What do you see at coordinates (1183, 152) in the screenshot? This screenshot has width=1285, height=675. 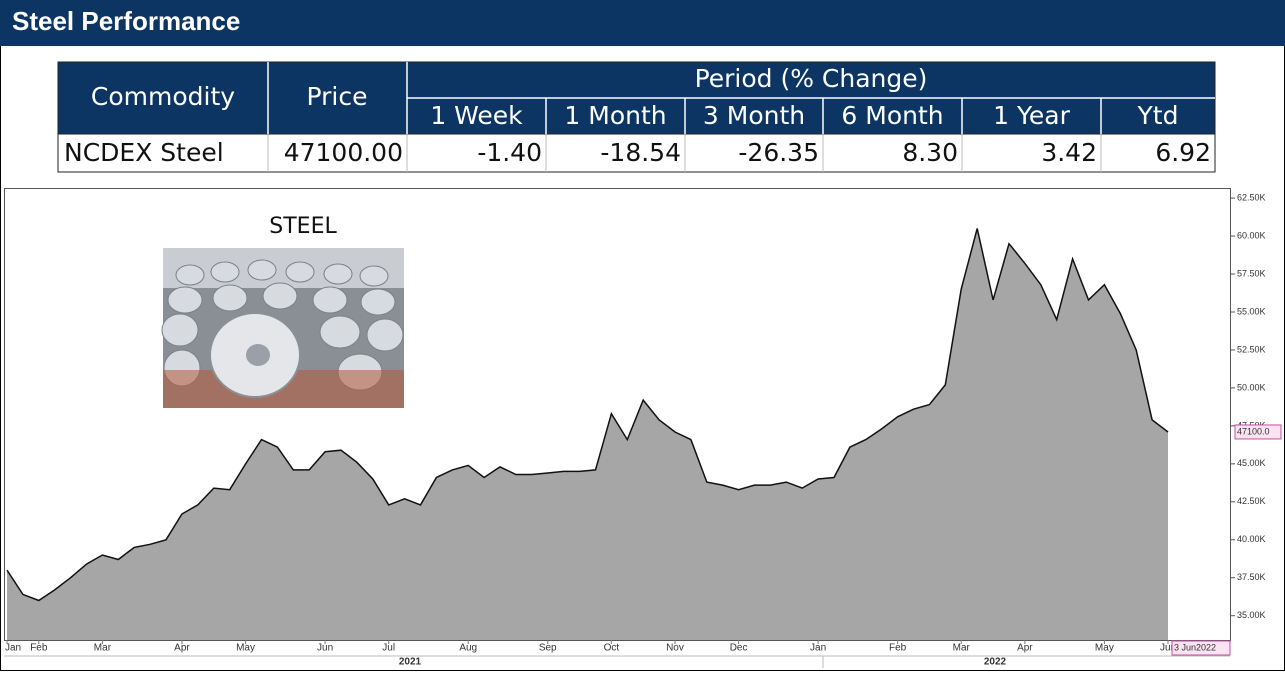 I see `cell-value: 6.92` at bounding box center [1183, 152].